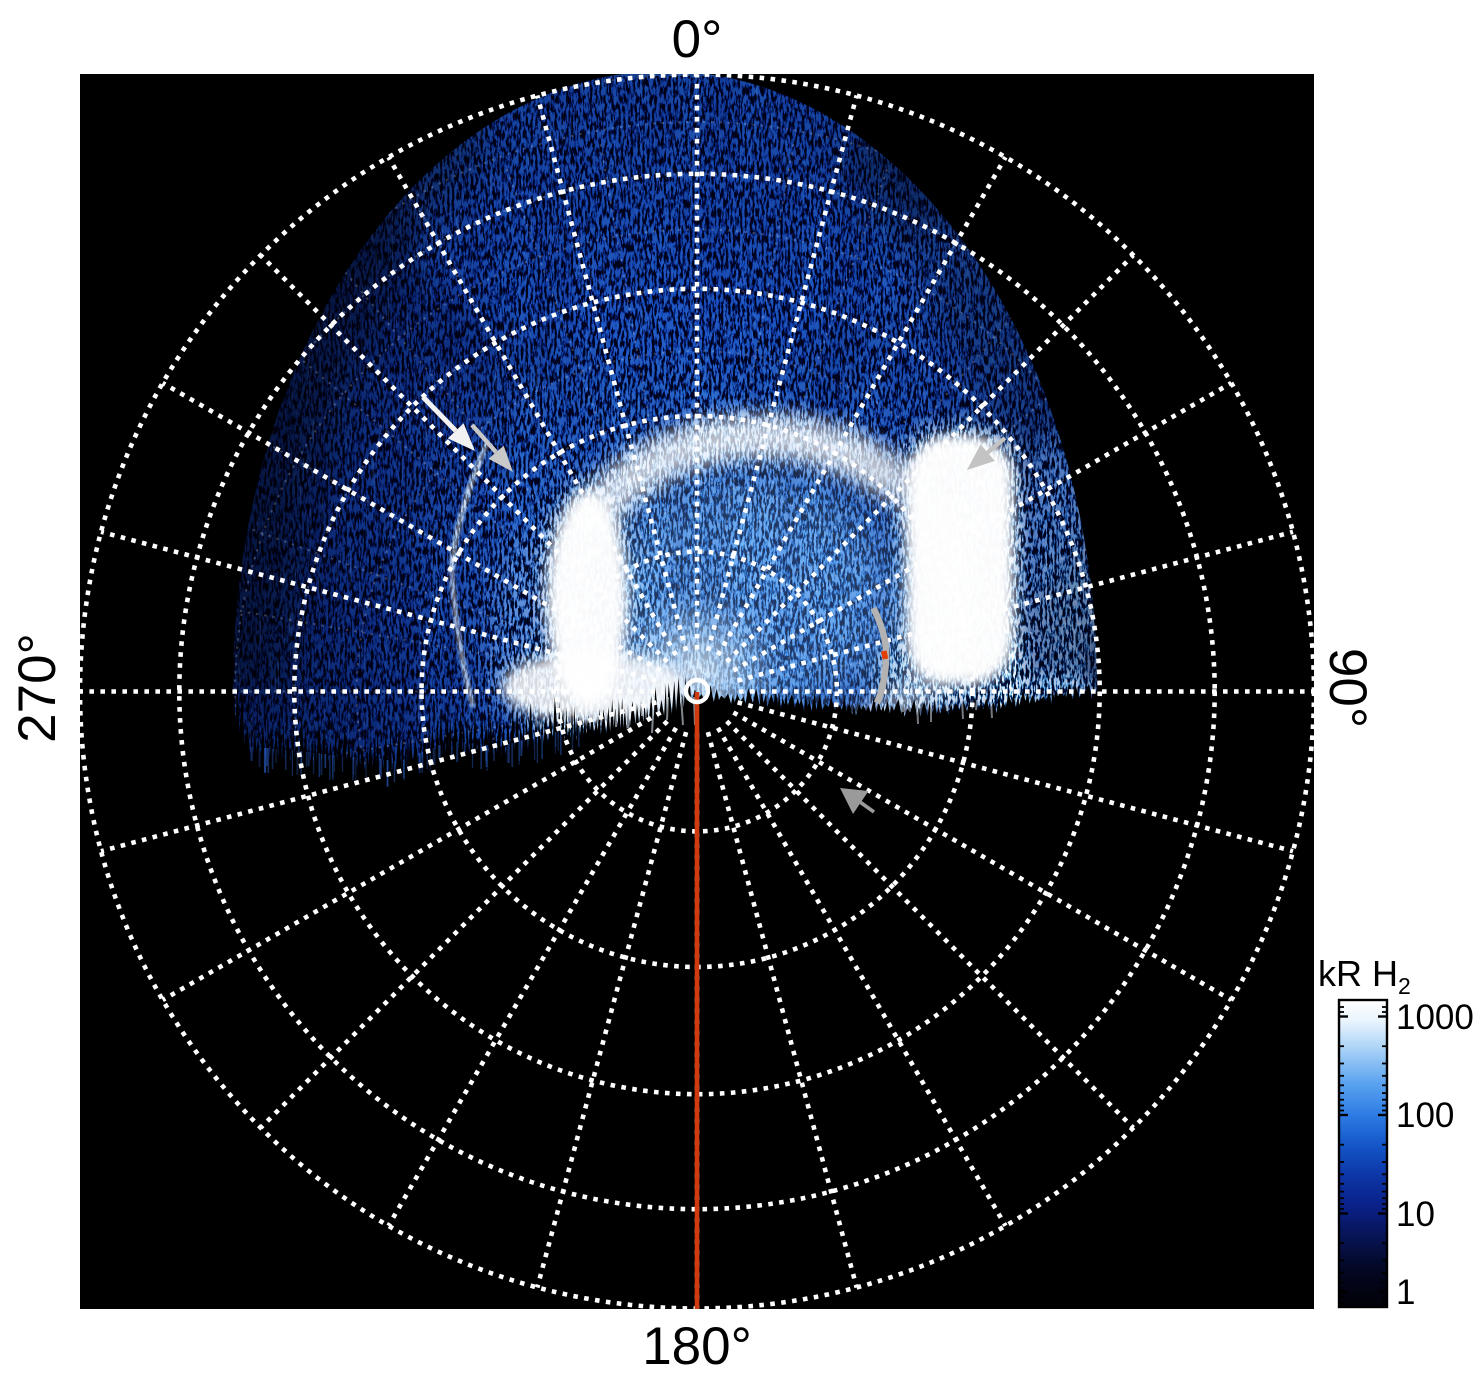 This screenshot has width=1481, height=1389. What do you see at coordinates (1364, 976) in the screenshot?
I see `svg-text: kR H2` at bounding box center [1364, 976].